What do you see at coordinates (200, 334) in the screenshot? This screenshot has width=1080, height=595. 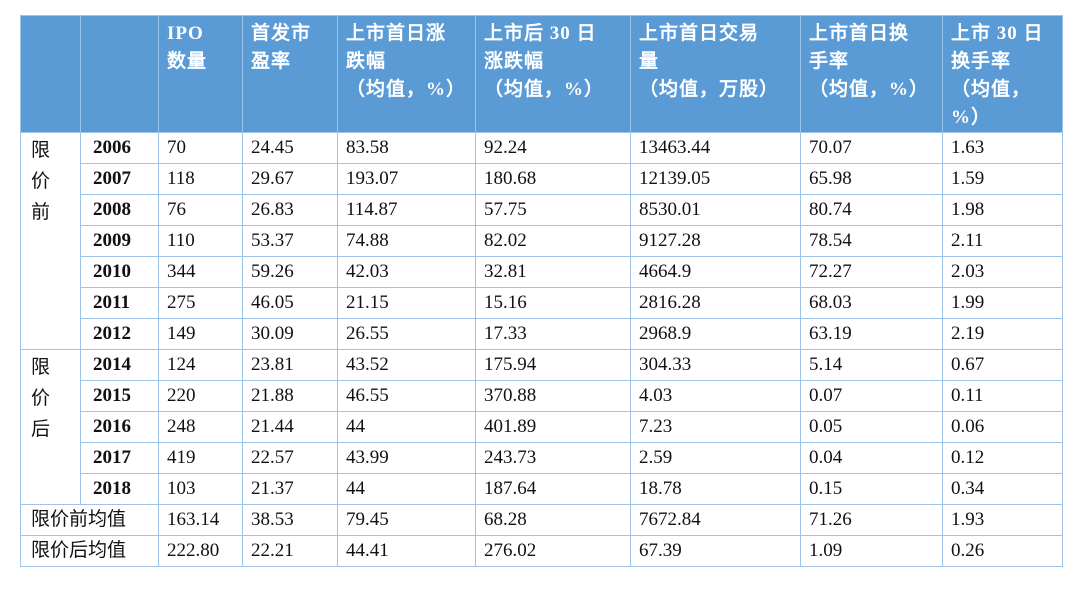 I see `value-cell: 149` at bounding box center [200, 334].